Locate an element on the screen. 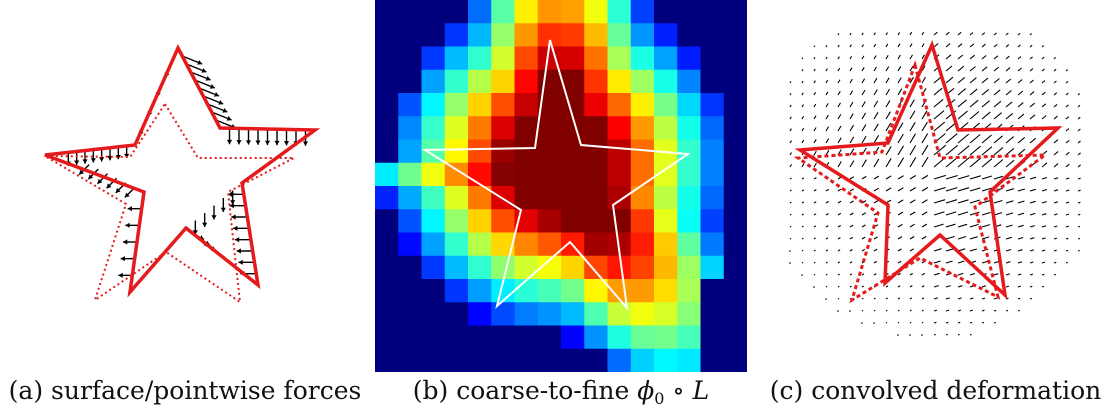 This screenshot has height=420, width=1111. caption-b-L: L is located at coordinates (701, 390).